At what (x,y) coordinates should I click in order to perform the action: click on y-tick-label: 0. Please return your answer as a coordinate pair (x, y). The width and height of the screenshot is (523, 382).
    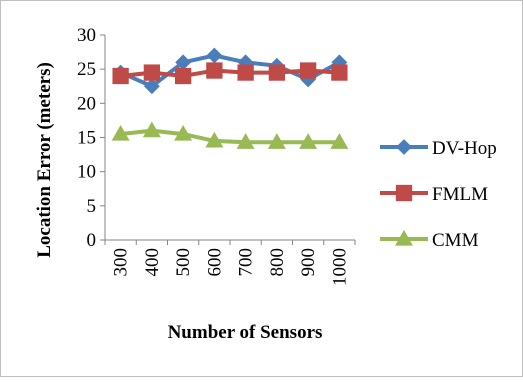
    Looking at the image, I should click on (92, 240).